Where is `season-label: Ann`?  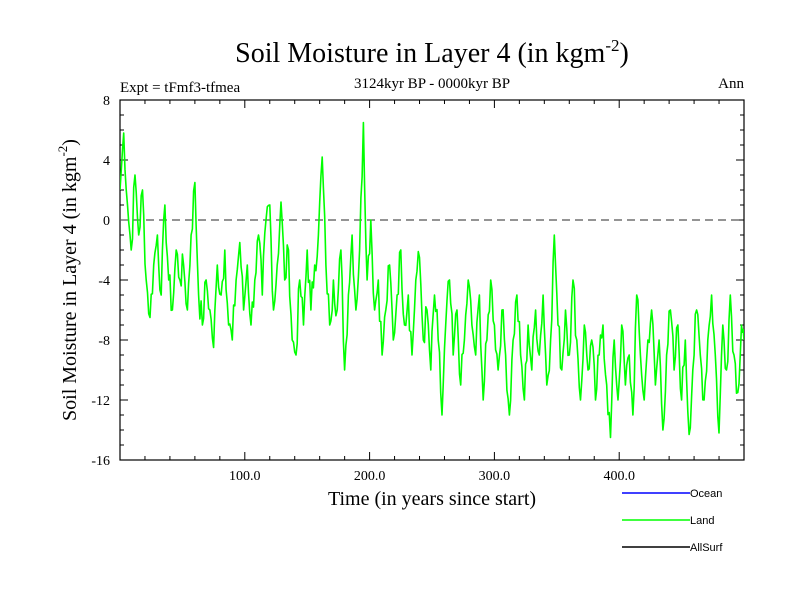
season-label: Ann is located at coordinates (731, 84).